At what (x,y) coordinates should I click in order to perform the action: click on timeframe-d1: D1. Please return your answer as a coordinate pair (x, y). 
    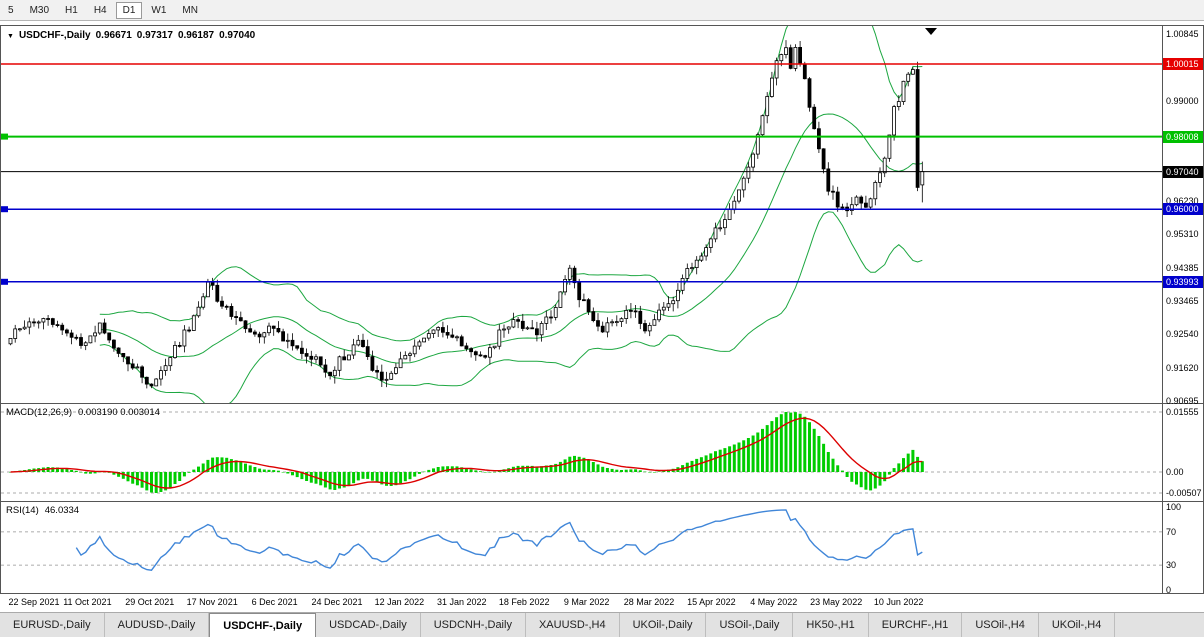
    Looking at the image, I should click on (129, 10).